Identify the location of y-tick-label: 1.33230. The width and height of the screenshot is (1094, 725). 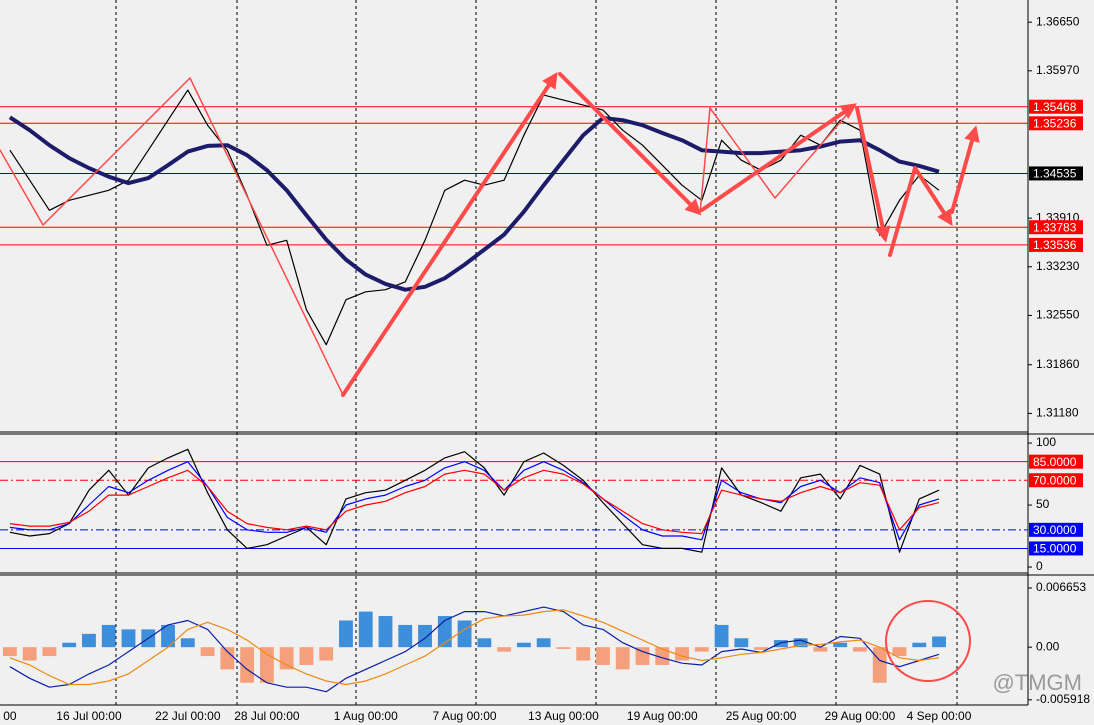
(1058, 266).